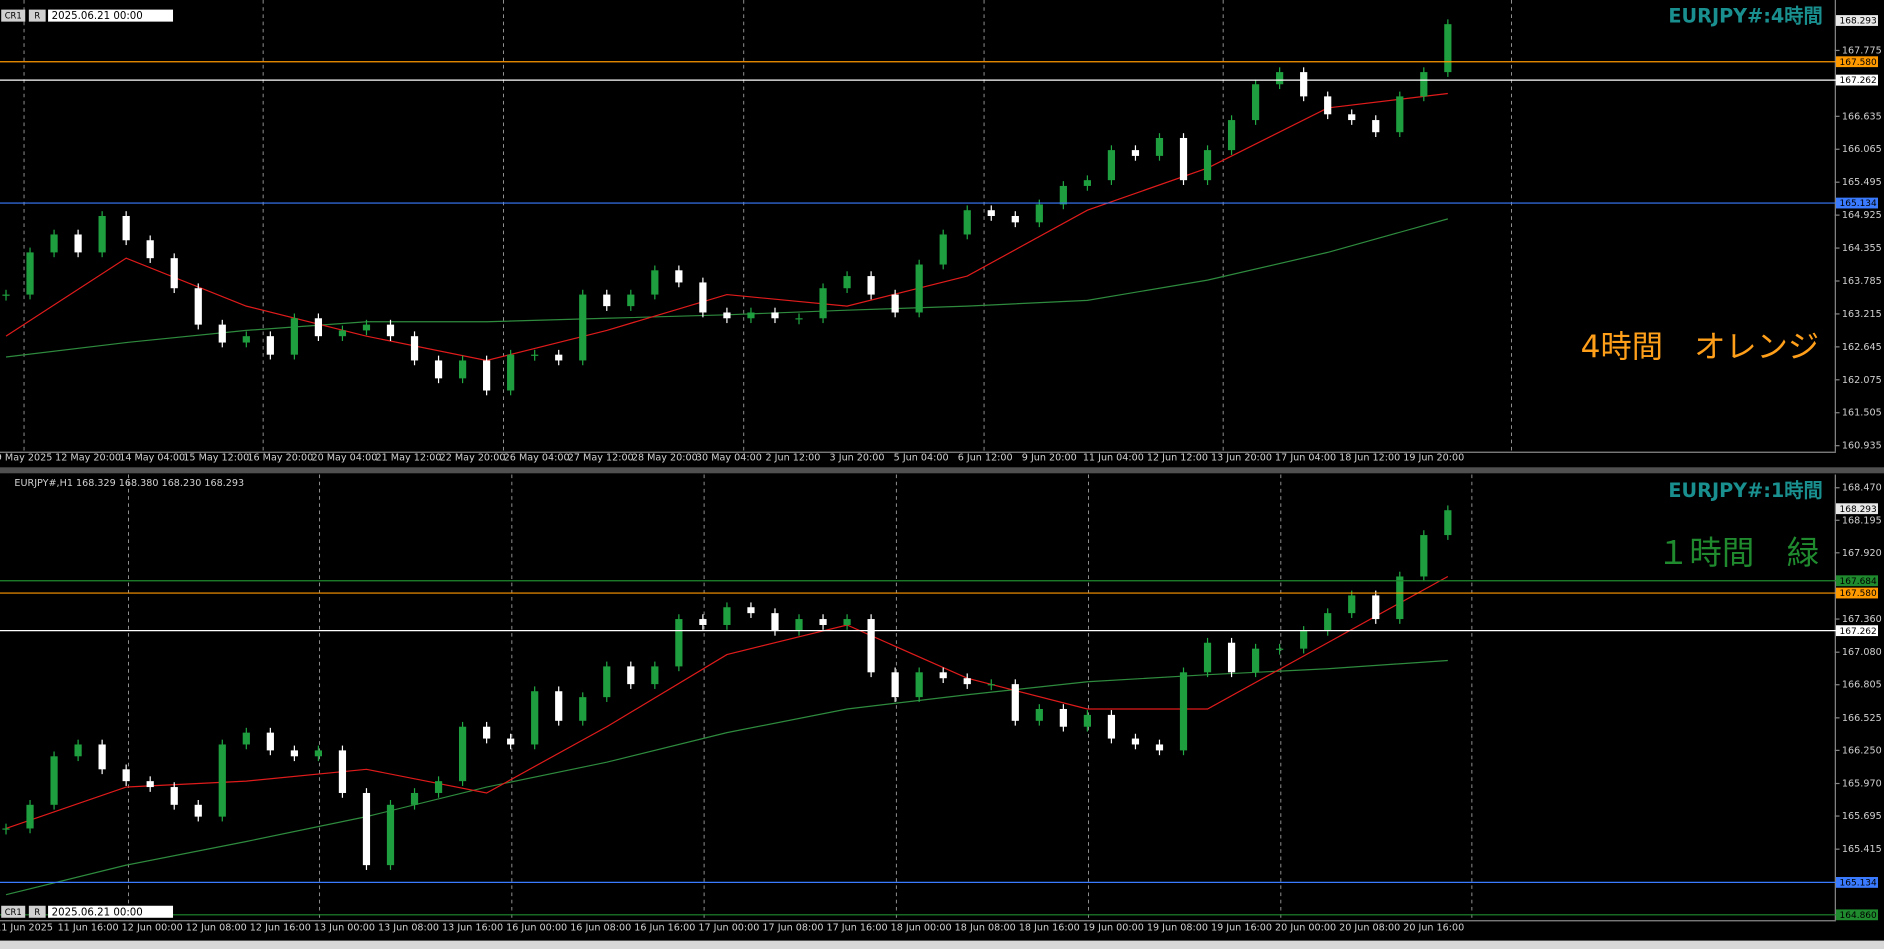 This screenshot has width=1884, height=949. Describe the element at coordinates (1433, 458) in the screenshot. I see `time-label: 19 Jun 20:00` at that location.